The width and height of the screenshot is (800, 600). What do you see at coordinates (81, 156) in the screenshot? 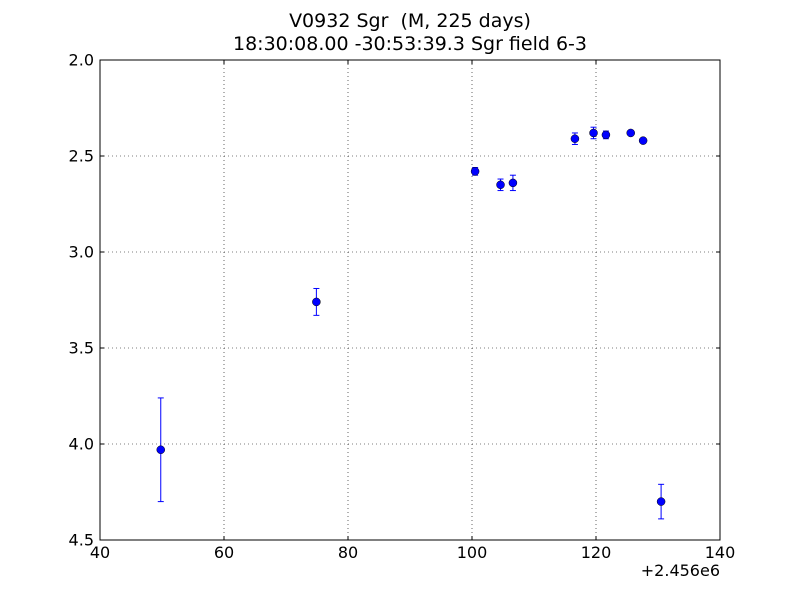
I see `y-tick-label: 2.5` at bounding box center [81, 156].